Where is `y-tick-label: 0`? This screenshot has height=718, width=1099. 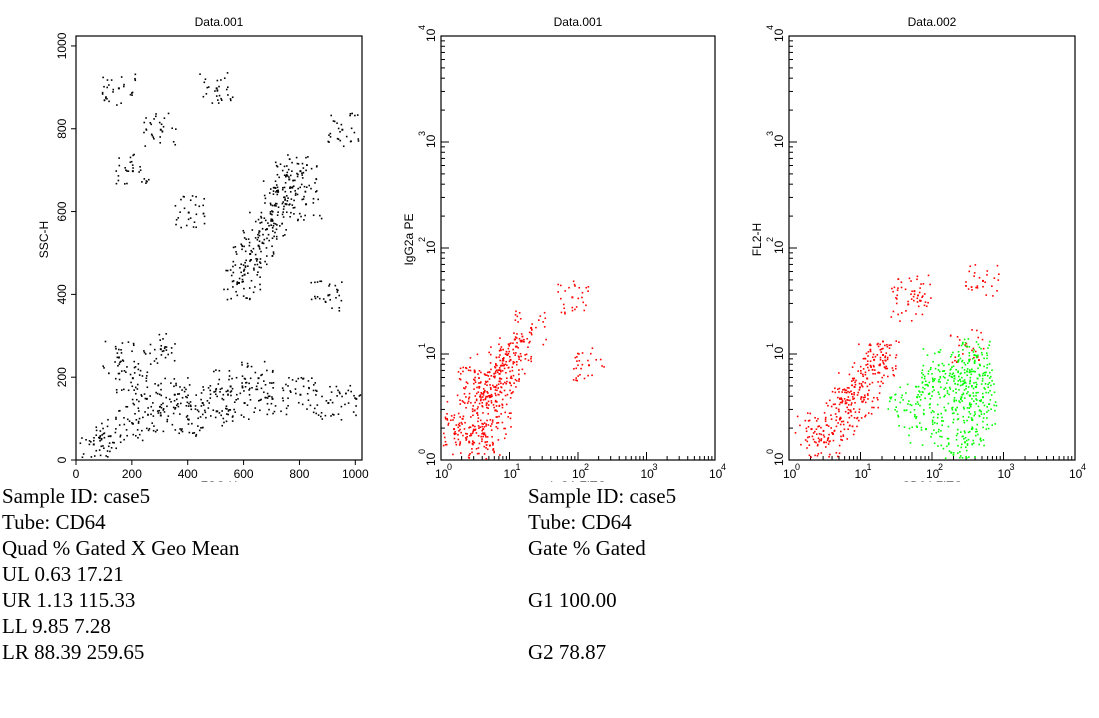
y-tick-label: 0 is located at coordinates (62, 459).